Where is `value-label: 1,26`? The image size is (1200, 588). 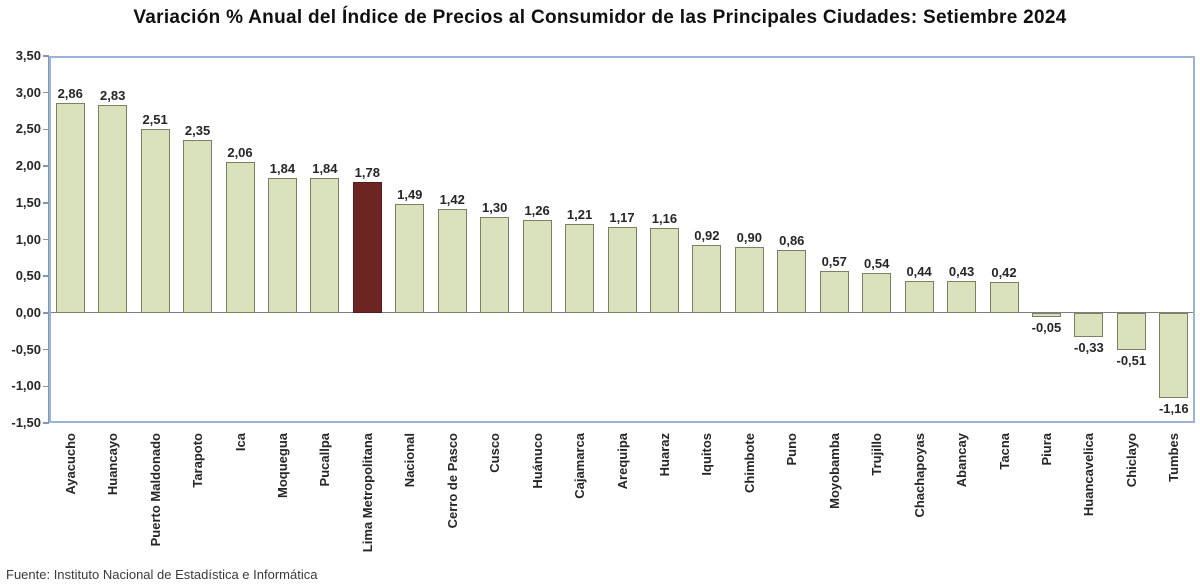 value-label: 1,26 is located at coordinates (537, 211).